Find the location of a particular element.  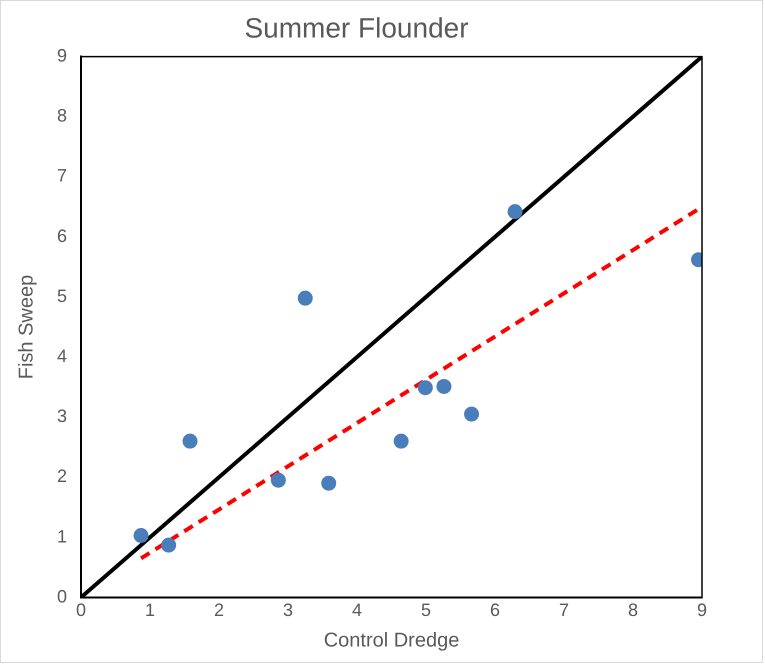

x-tick-label: 4 is located at coordinates (357, 610).